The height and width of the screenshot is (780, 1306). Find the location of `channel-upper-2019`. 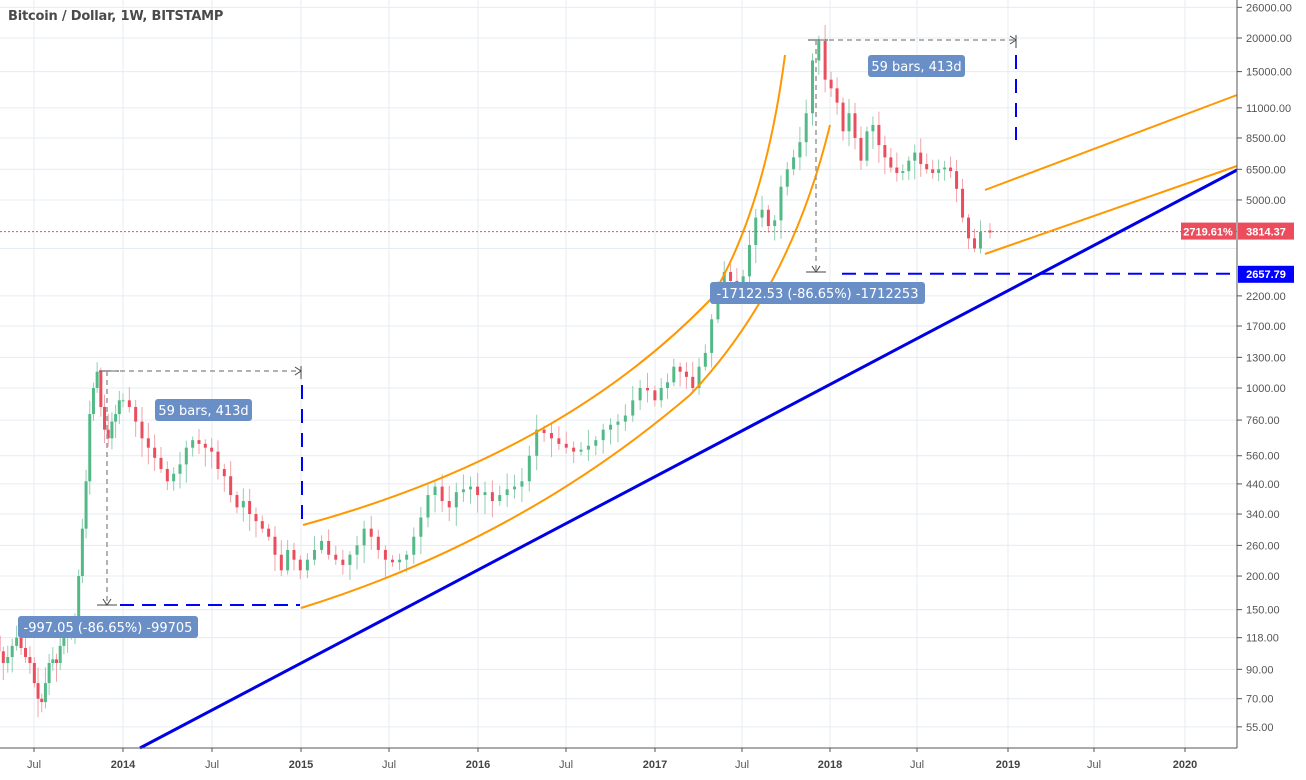

channel-upper-2019 is located at coordinates (1111, 142).